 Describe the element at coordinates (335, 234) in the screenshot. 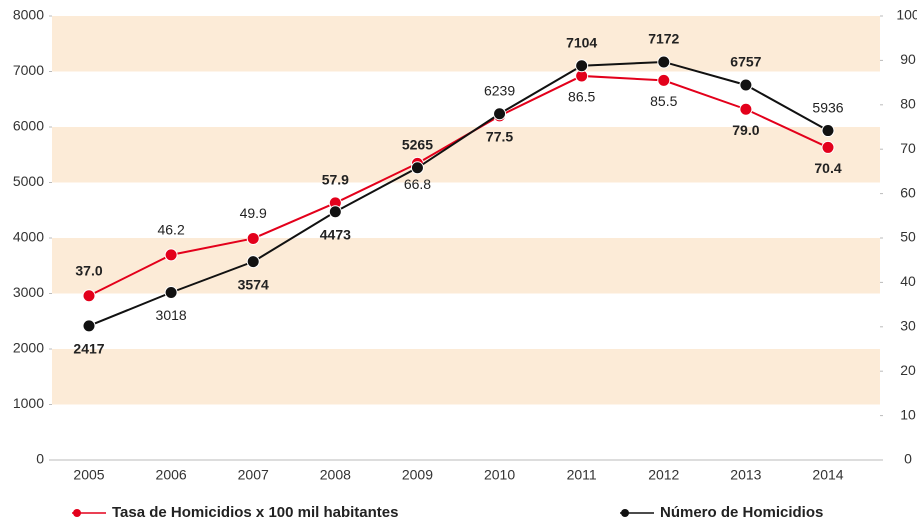

I see `data-label: 4473` at that location.